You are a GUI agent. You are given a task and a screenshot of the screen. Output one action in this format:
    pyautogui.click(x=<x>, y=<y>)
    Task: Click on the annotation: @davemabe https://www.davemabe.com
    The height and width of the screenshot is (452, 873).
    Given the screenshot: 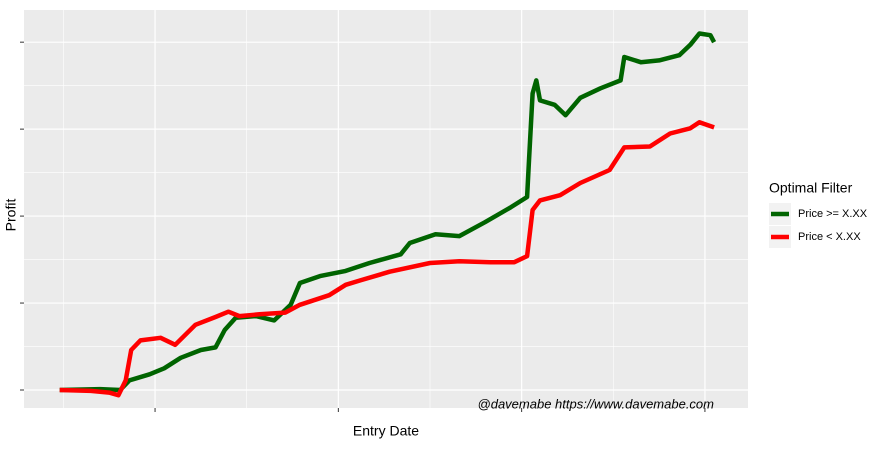 What is the action you would take?
    pyautogui.click(x=596, y=403)
    